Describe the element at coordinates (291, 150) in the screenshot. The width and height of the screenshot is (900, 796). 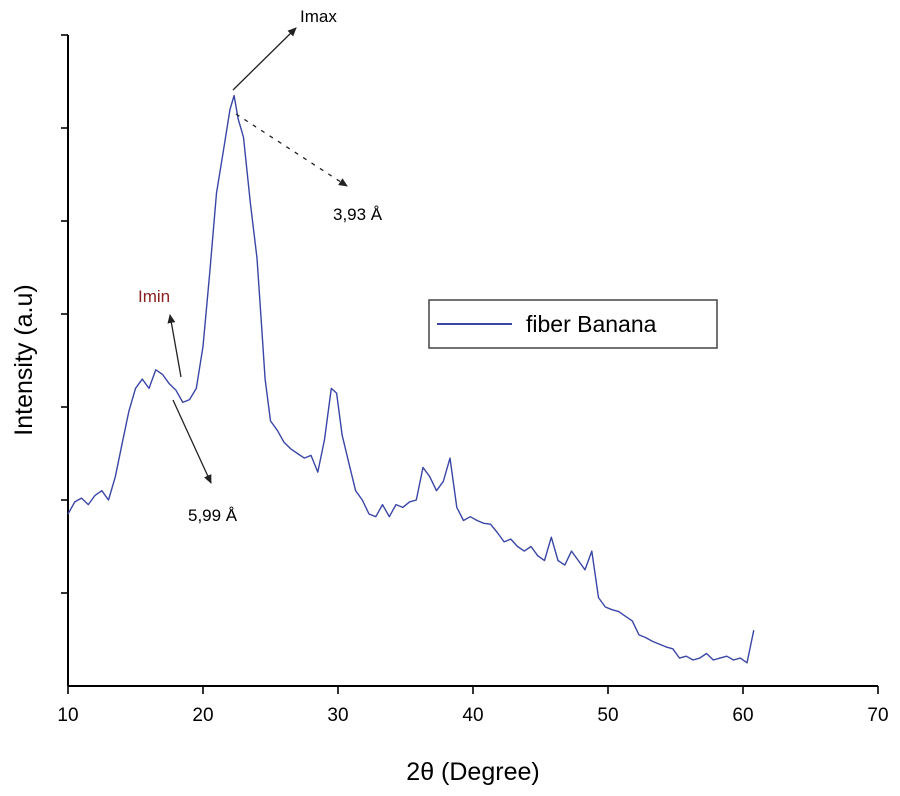
I see `d393-arrow` at that location.